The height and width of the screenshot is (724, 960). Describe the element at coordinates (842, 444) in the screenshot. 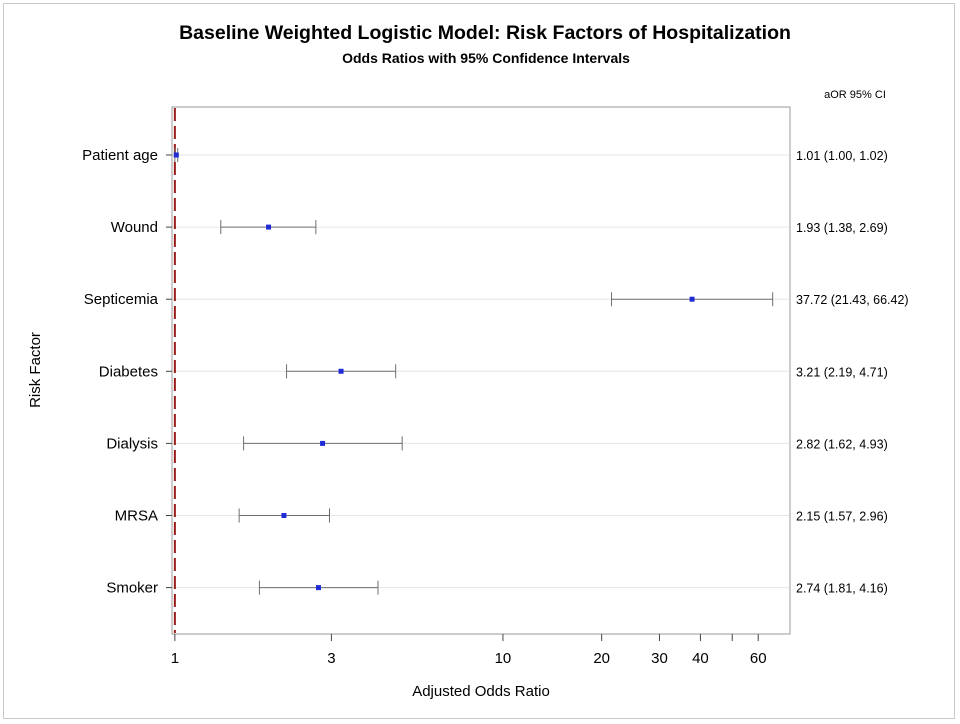

I see `ci-label: 2.82 (1.62, 4.93)` at that location.